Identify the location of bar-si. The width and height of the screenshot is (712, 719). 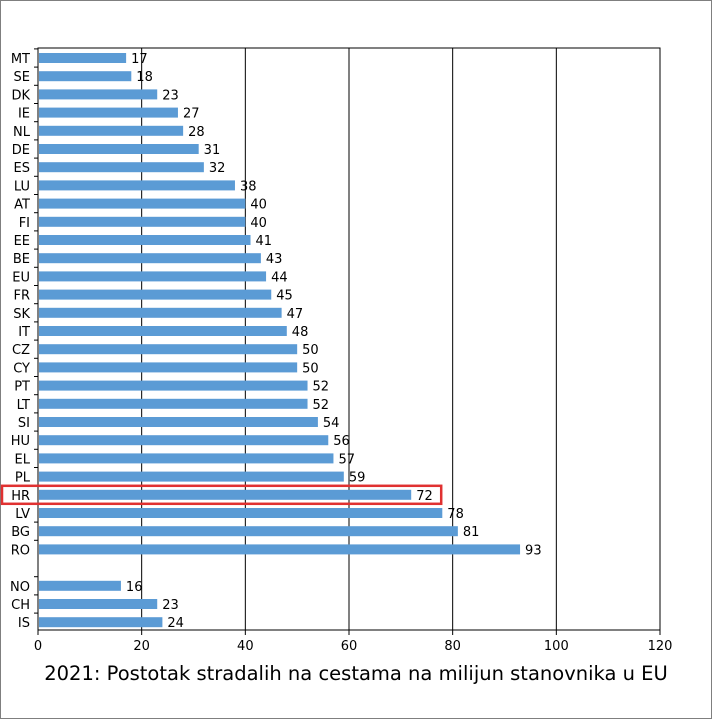
(178, 422).